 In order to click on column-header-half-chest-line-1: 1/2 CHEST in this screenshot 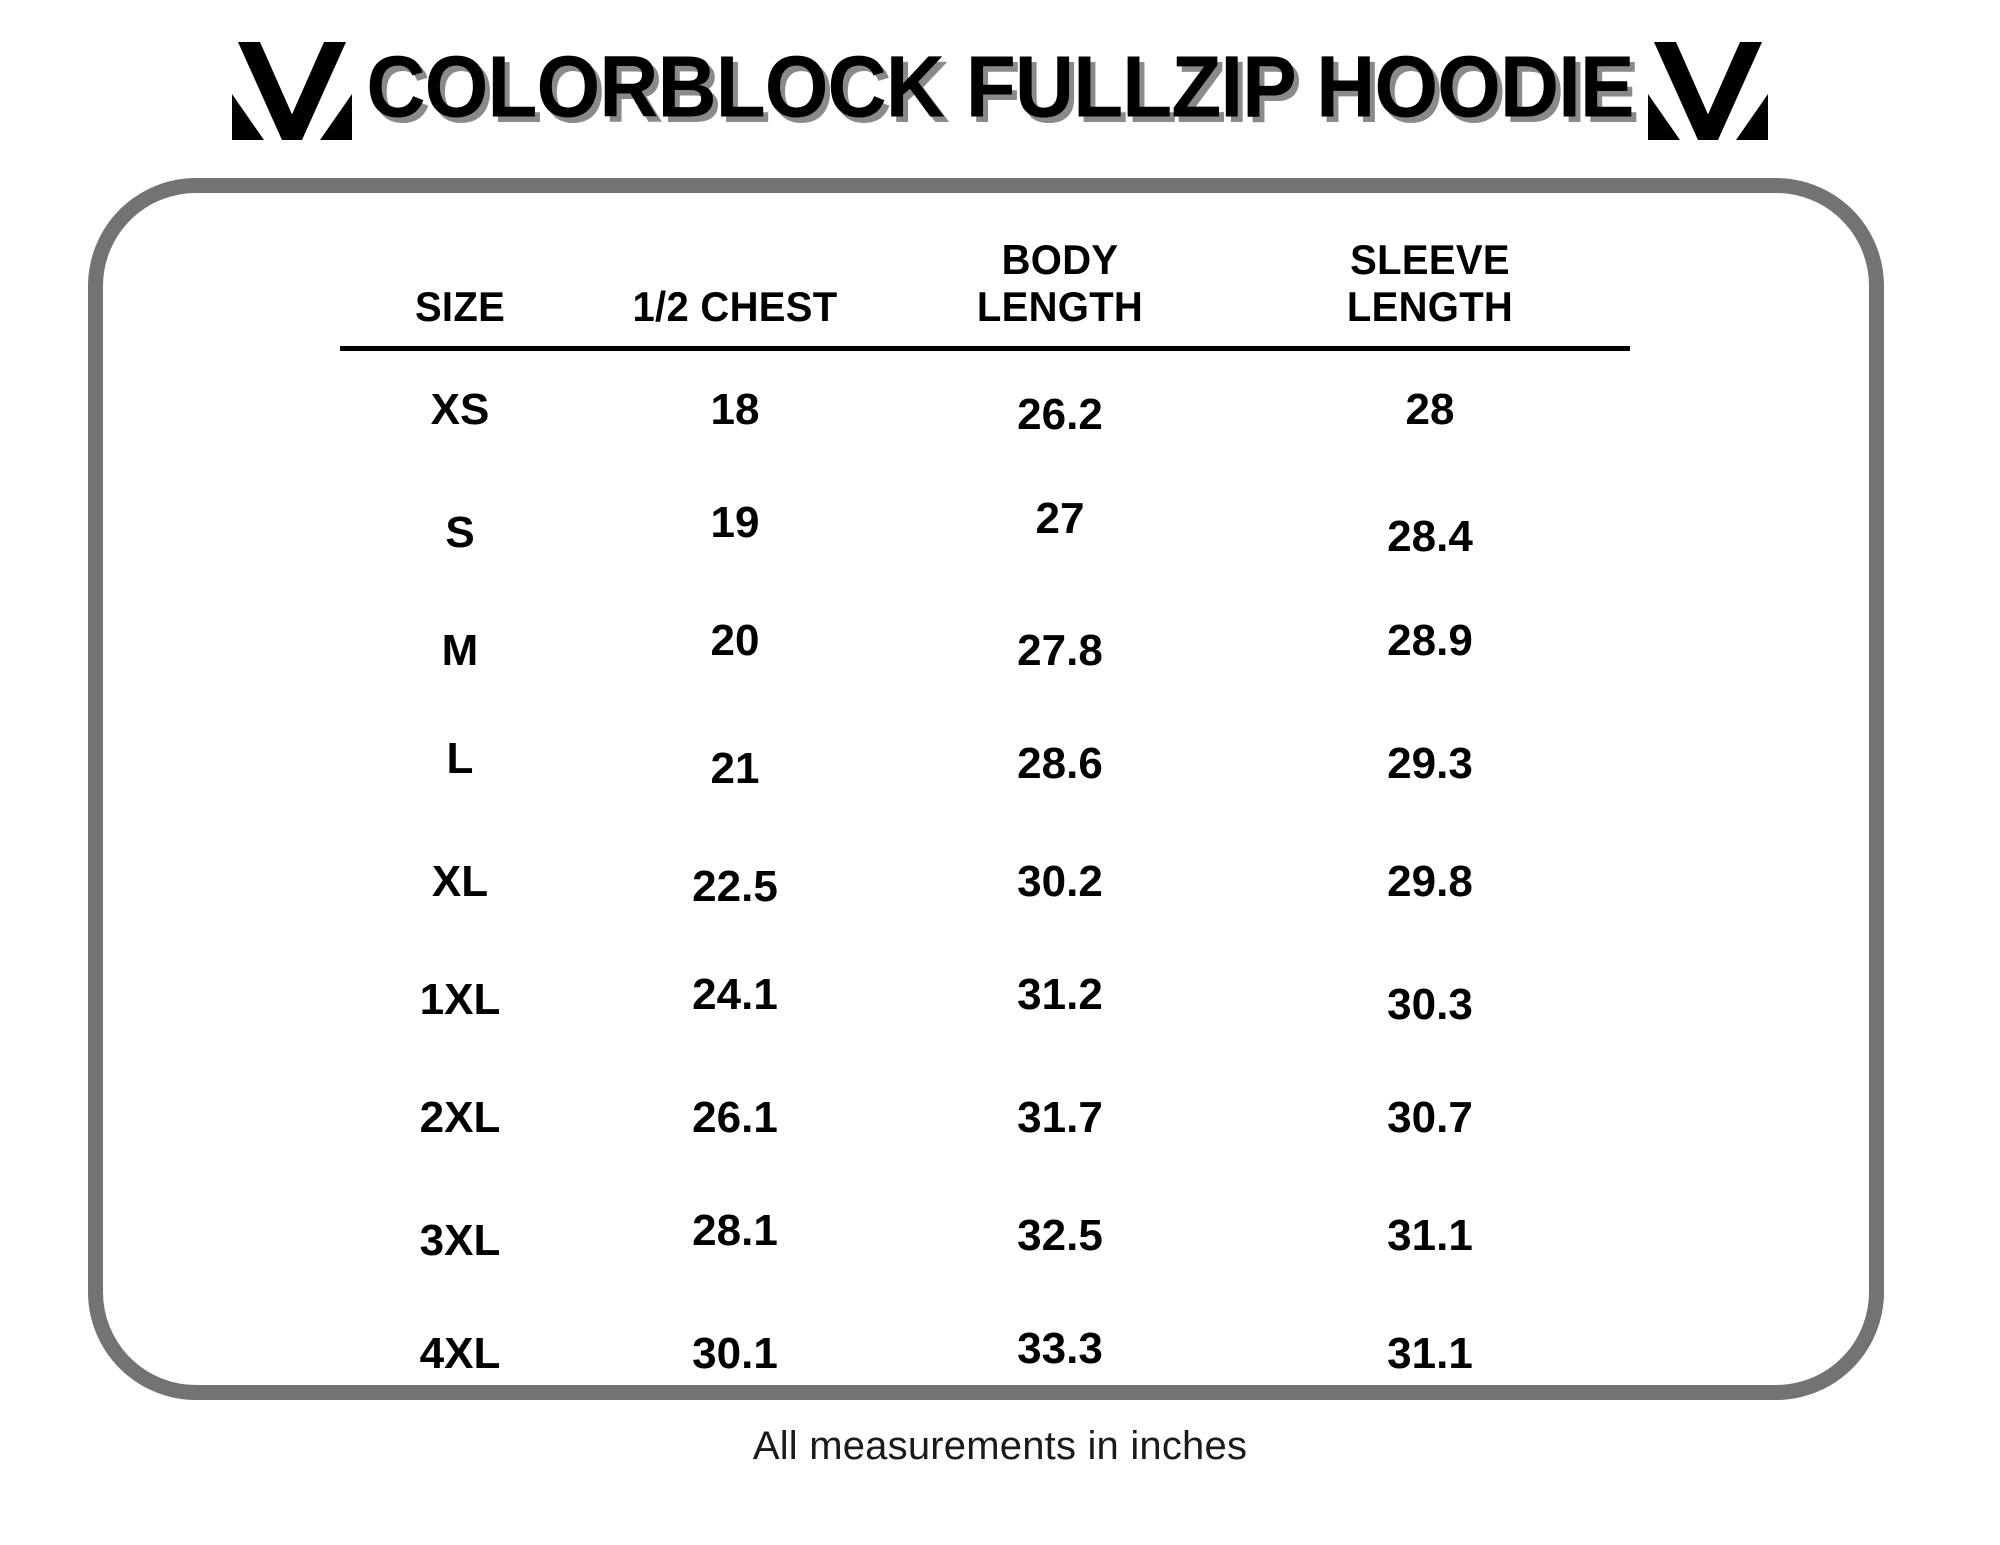, I will do `click(735, 307)`.